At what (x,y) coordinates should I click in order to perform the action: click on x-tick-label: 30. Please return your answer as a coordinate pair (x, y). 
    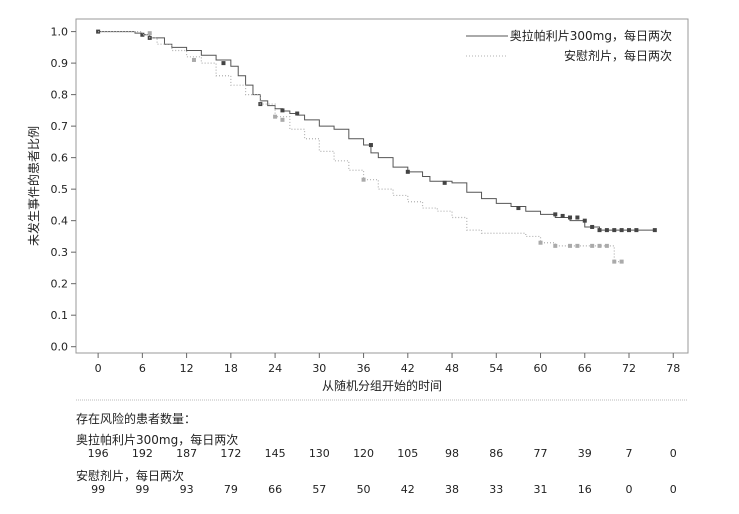
    Looking at the image, I should click on (319, 368).